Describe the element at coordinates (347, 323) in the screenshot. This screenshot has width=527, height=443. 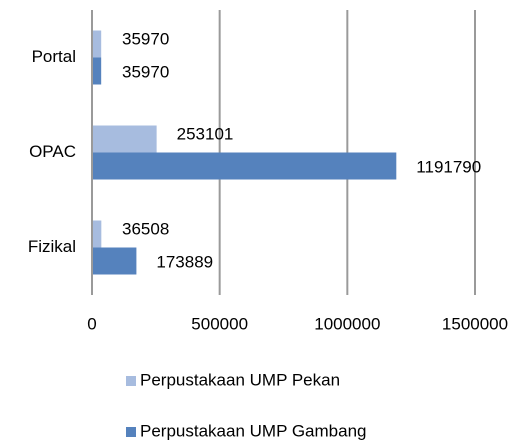
I see `x-tick-label: 1000000` at that location.